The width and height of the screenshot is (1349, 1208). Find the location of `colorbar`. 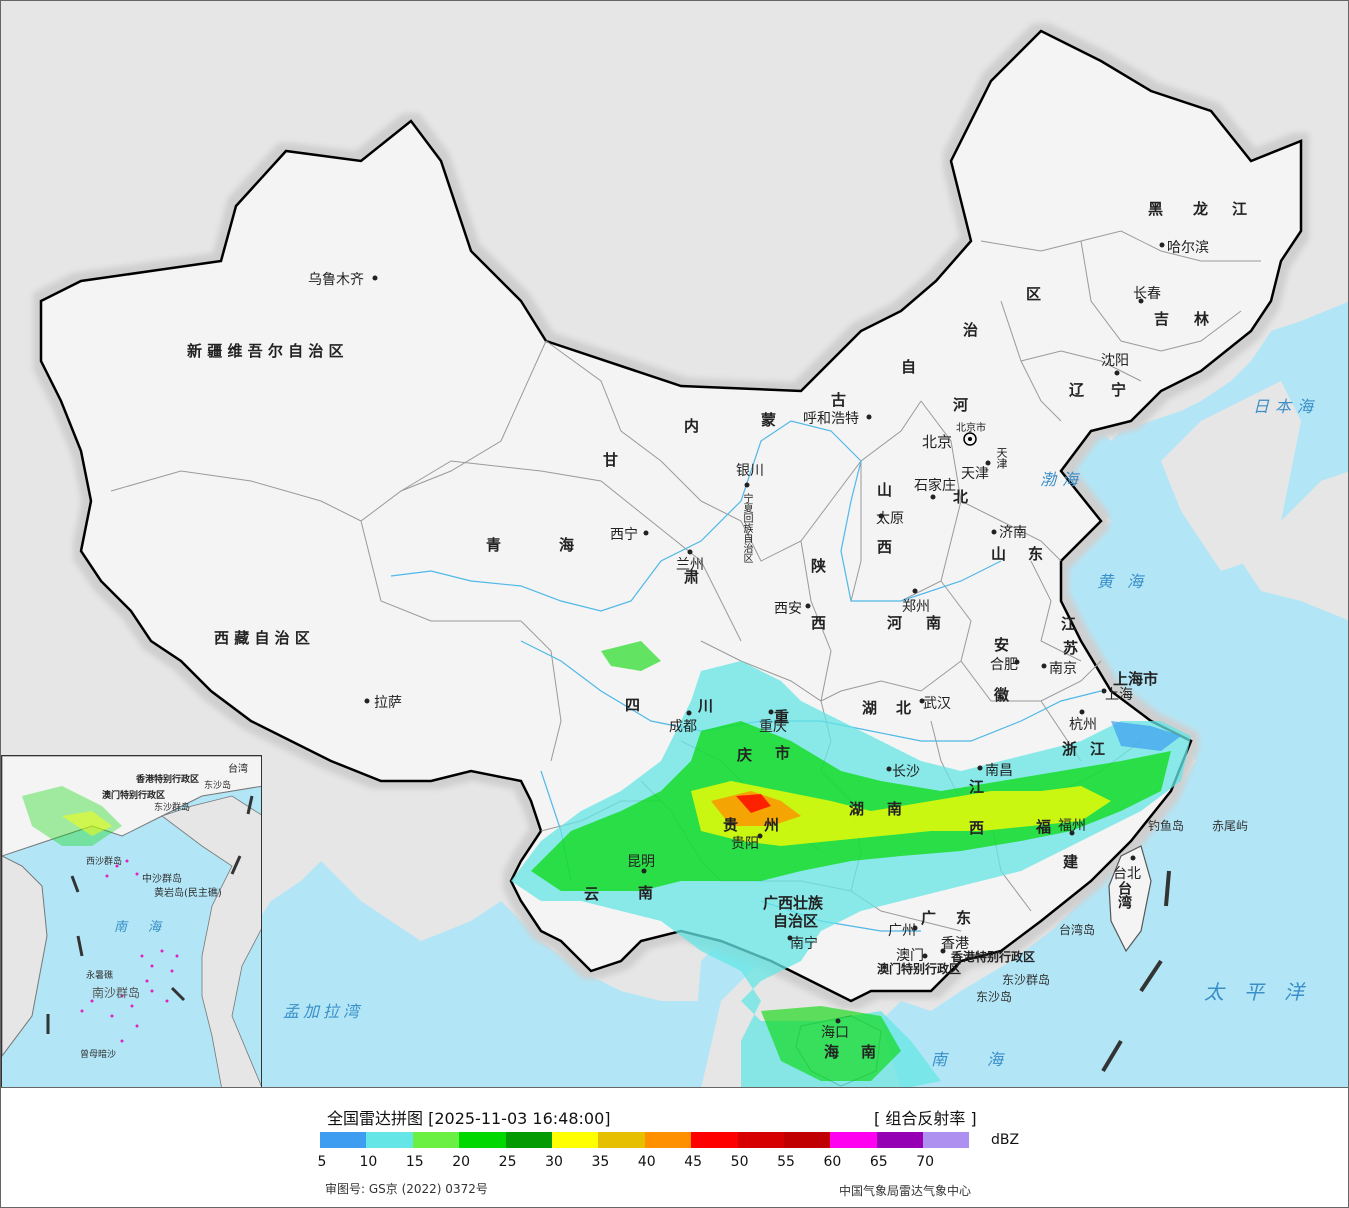

colorbar is located at coordinates (645, 1140).